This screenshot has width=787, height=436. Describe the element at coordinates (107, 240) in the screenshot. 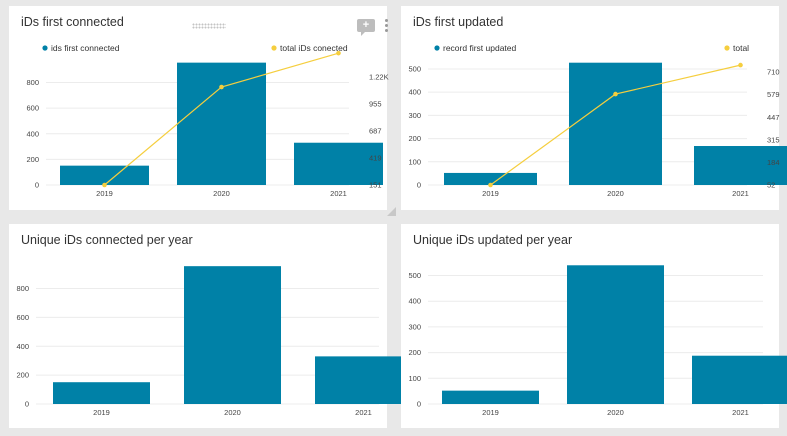

I see `panel-title: Unique iDs connected per year` at that location.